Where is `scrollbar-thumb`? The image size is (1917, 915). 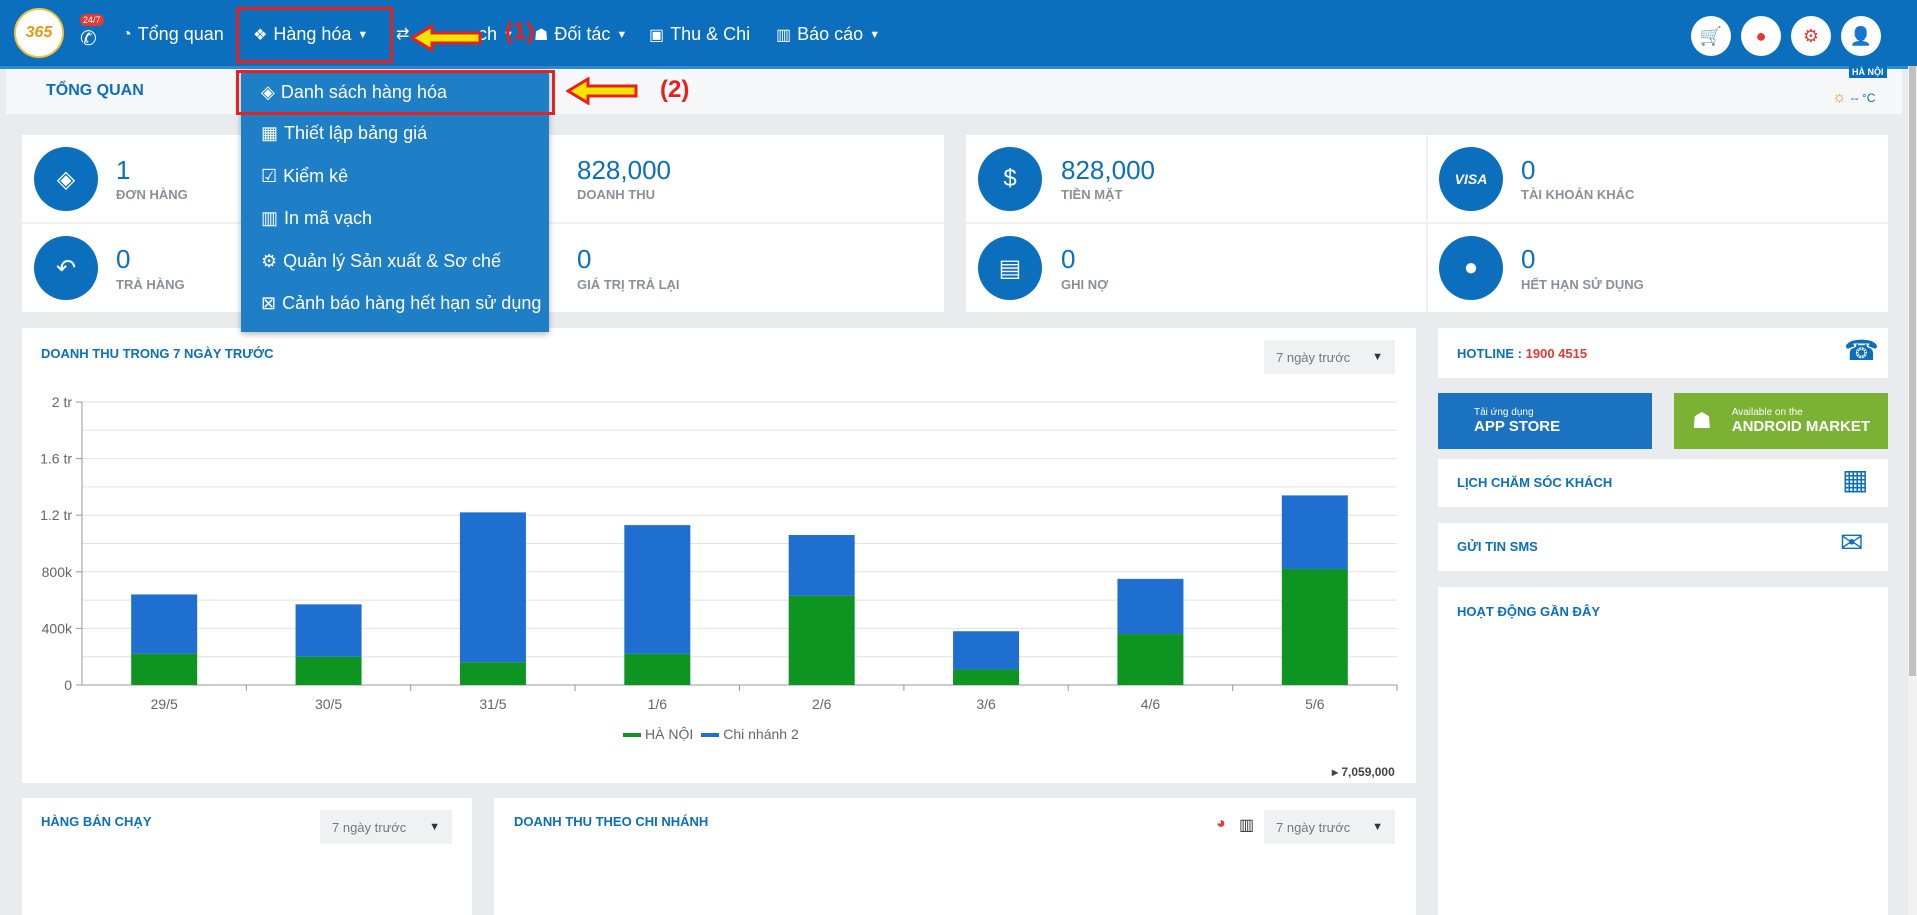
scrollbar-thumb is located at coordinates (1912, 371).